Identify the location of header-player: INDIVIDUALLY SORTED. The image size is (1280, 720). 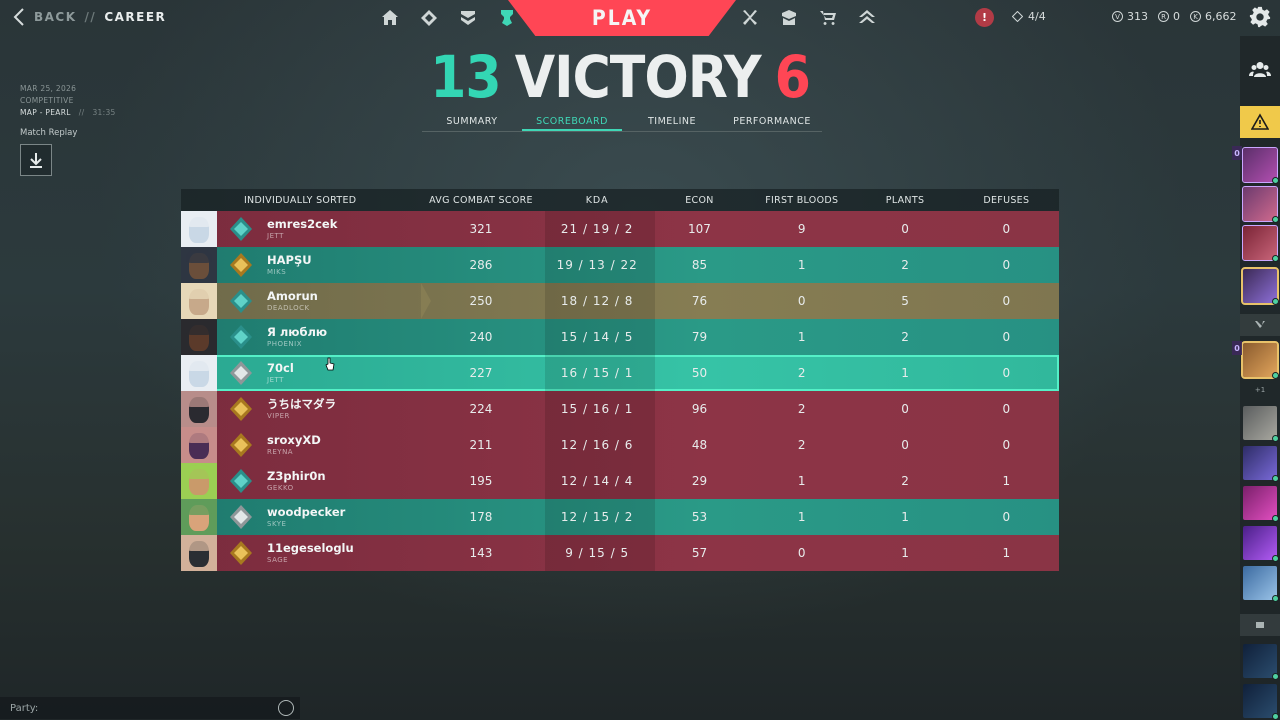
(300, 200).